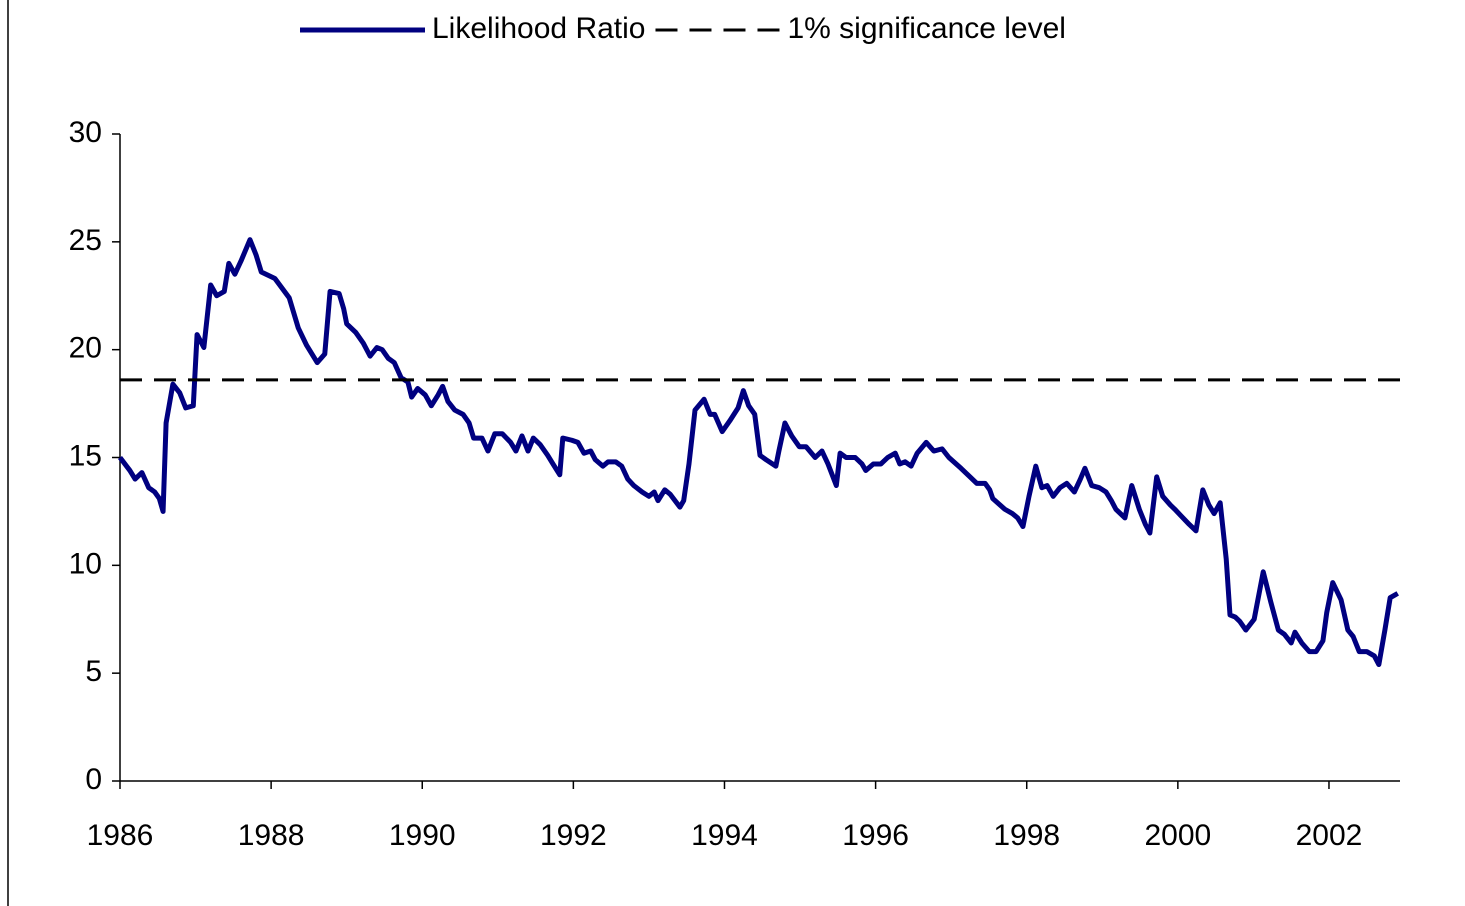 This screenshot has width=1465, height=906. What do you see at coordinates (271, 835) in the screenshot?
I see `x-tick-label: 1988` at bounding box center [271, 835].